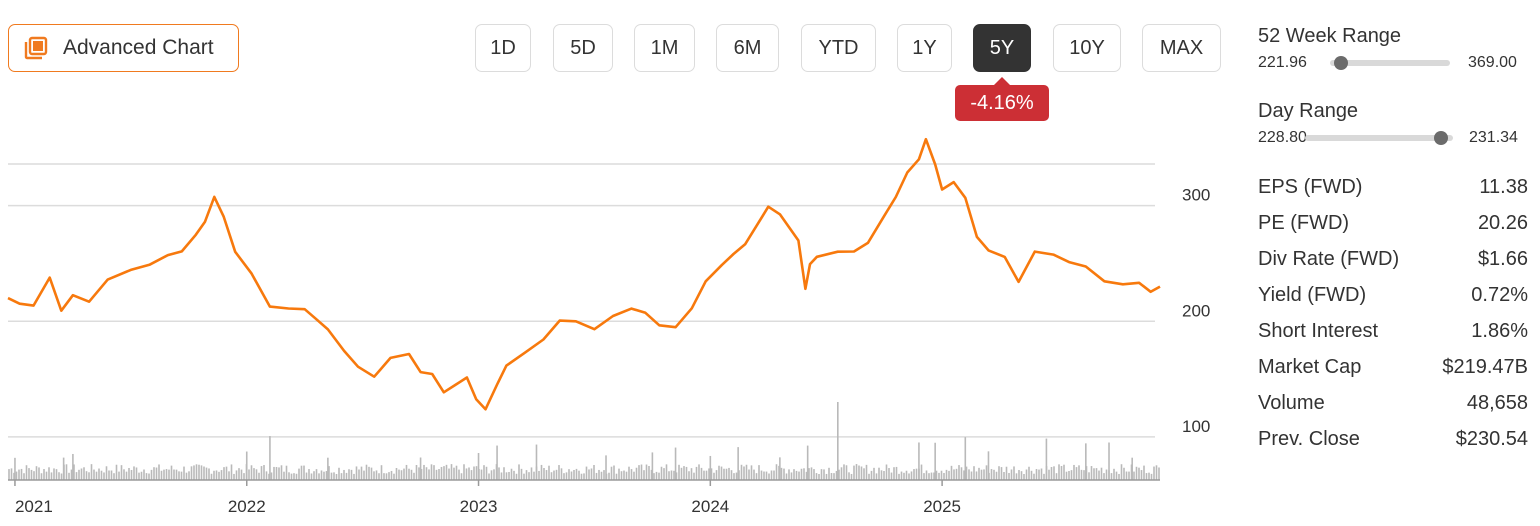 The width and height of the screenshot is (1540, 526). I want to click on stat-value: 48,658, so click(1497, 403).